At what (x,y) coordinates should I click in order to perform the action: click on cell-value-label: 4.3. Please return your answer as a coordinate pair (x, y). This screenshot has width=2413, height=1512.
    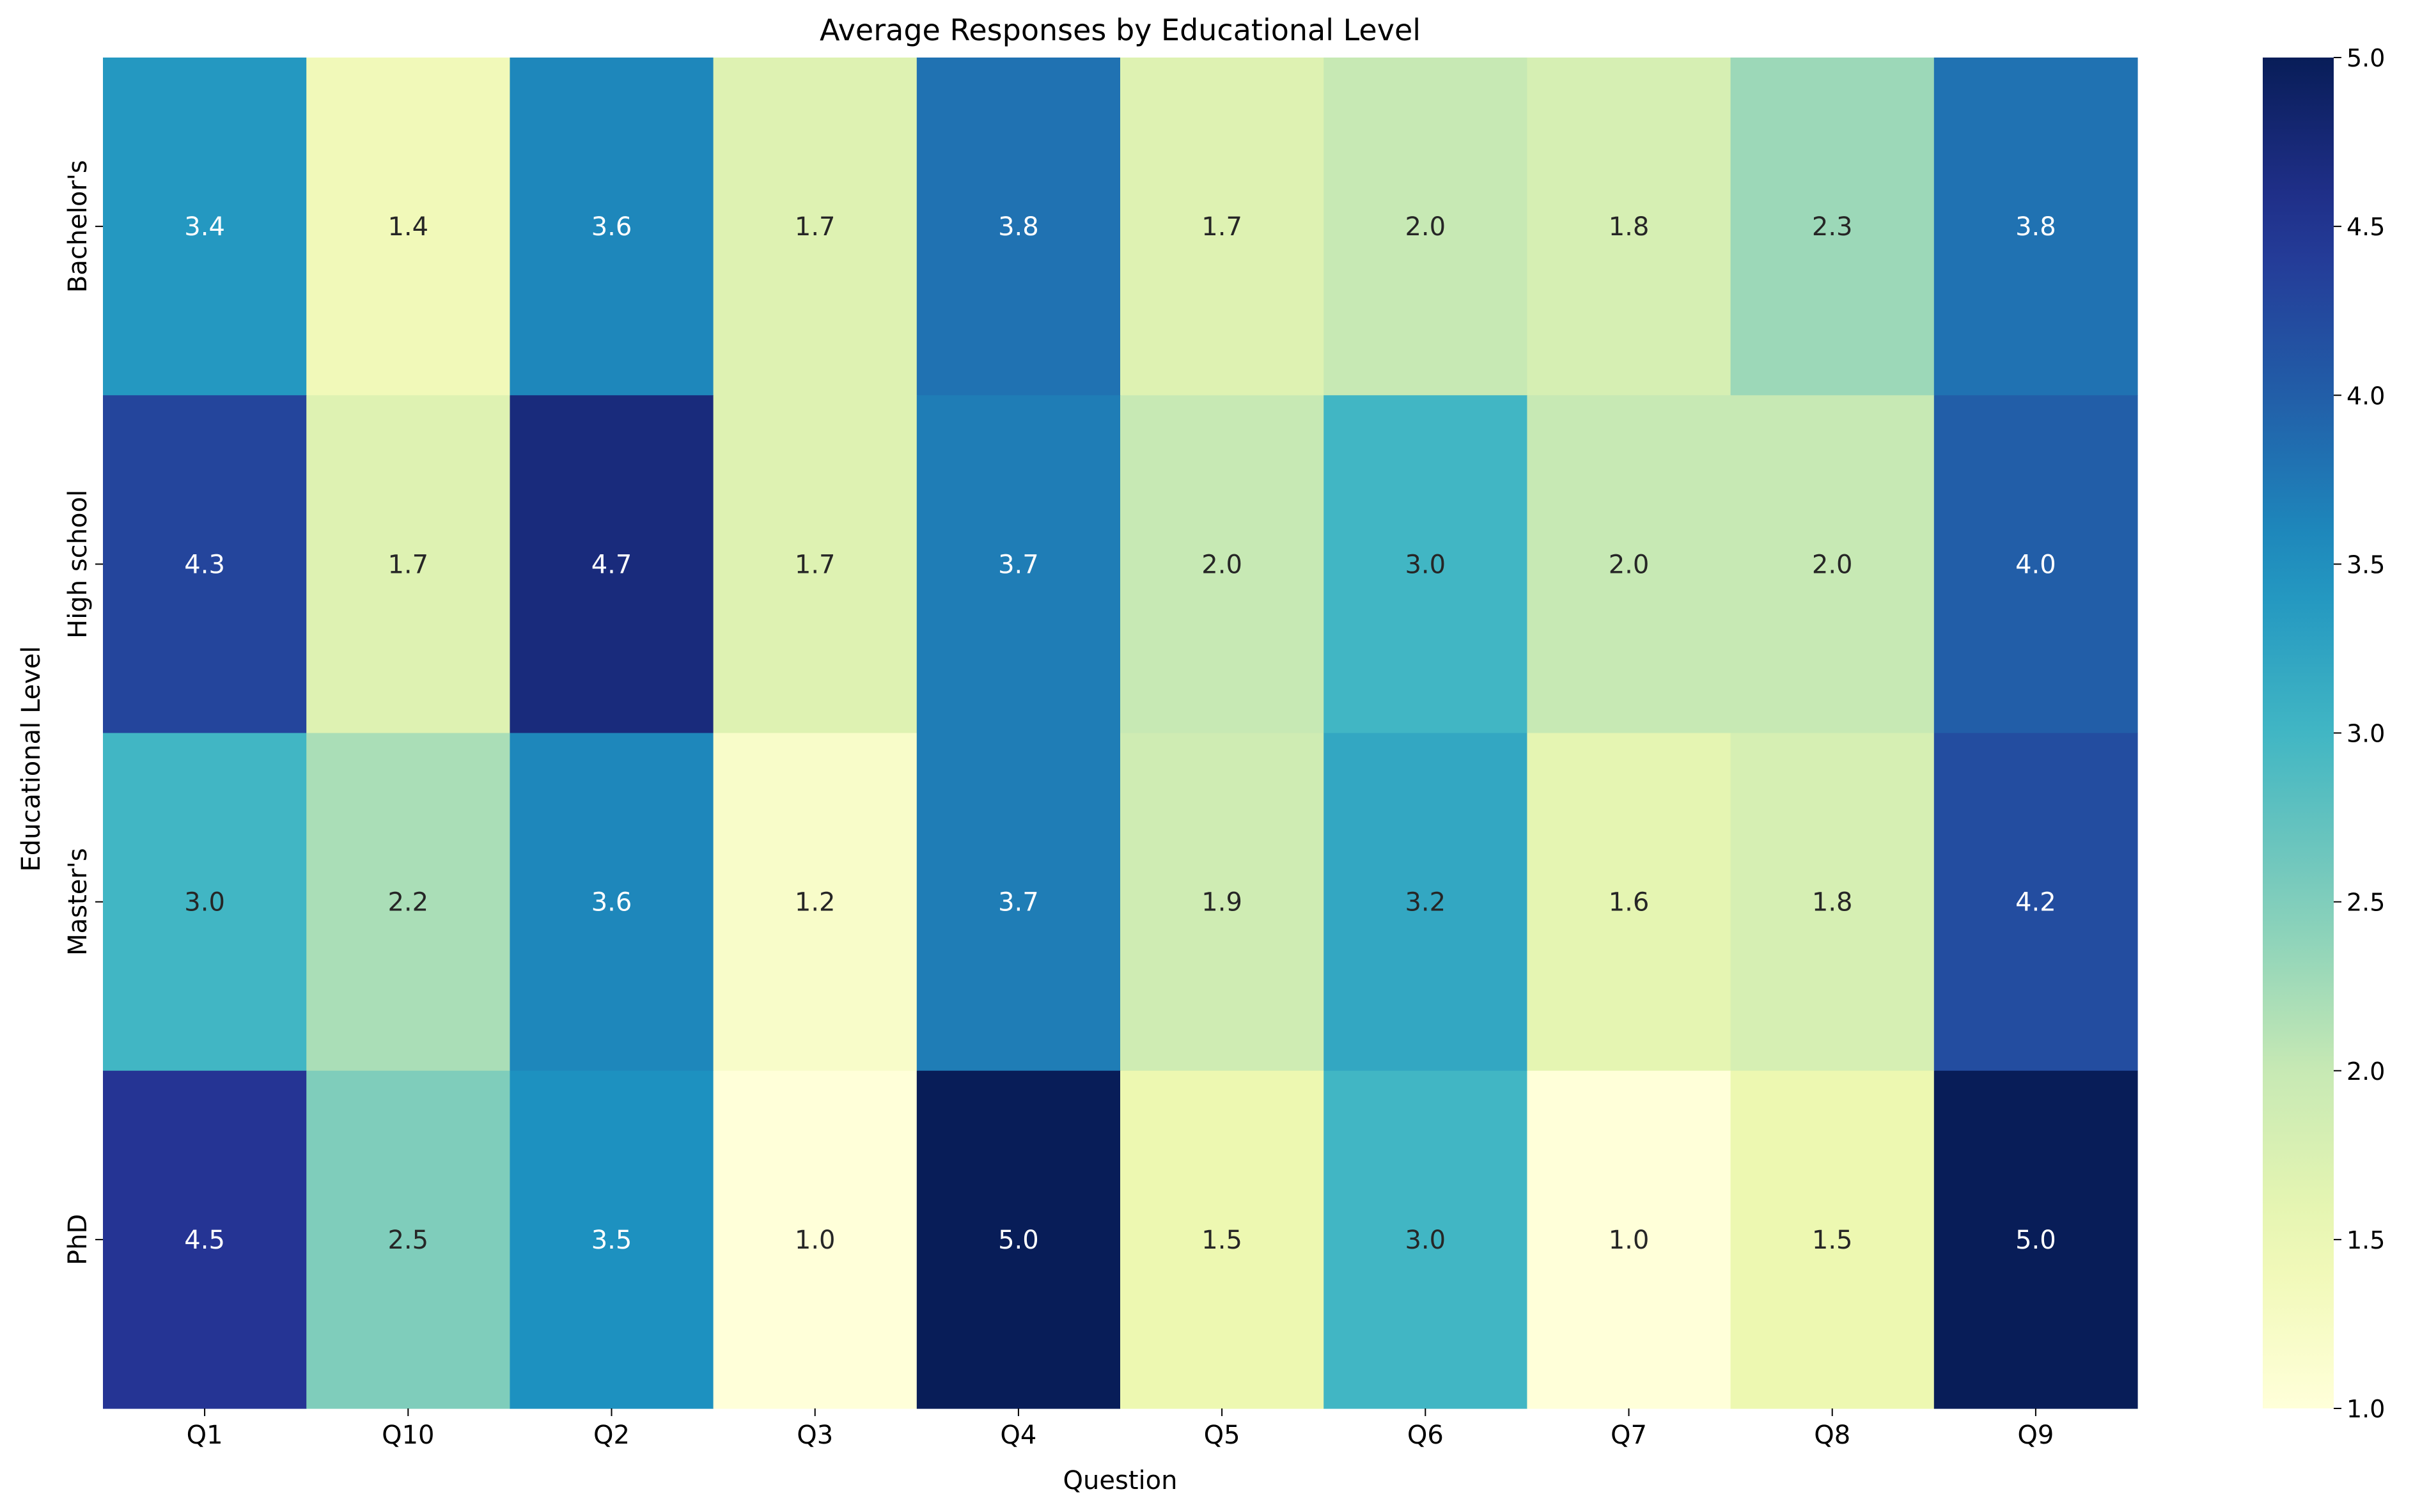
    Looking at the image, I should click on (204, 564).